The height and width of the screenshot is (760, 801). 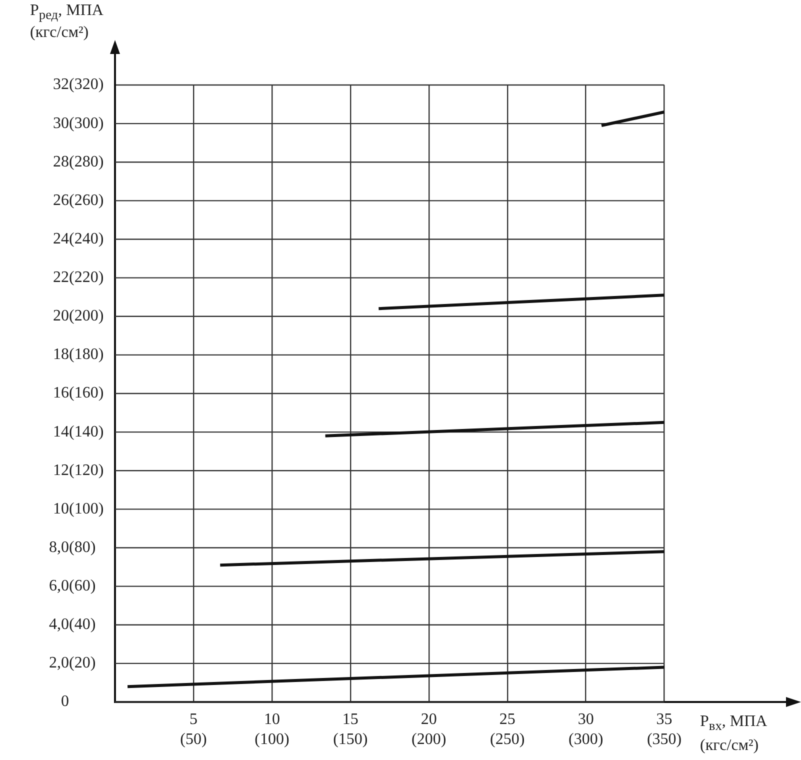 What do you see at coordinates (61, 509) in the screenshot?
I see `y-tick-label: 10` at bounding box center [61, 509].